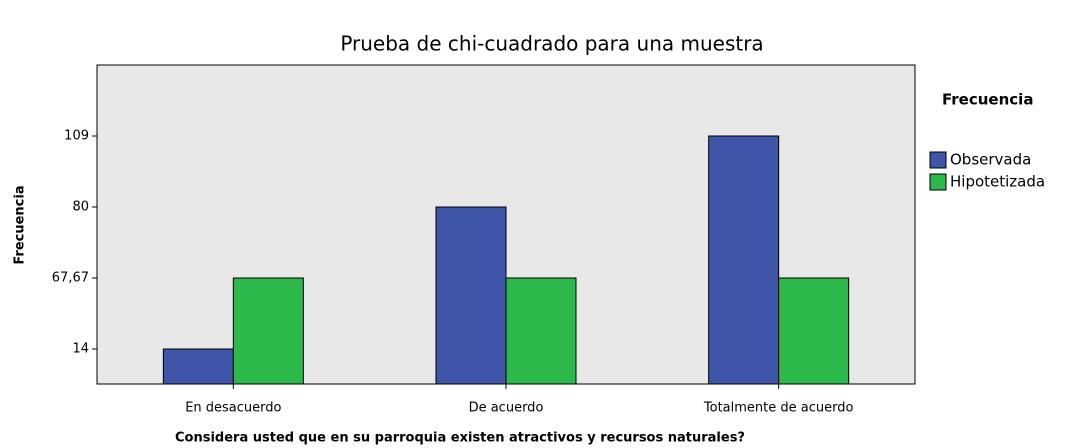 The image size is (1090, 448). Describe the element at coordinates (778, 408) in the screenshot. I see `x-tick-label: Totalmente de acuerdo` at that location.